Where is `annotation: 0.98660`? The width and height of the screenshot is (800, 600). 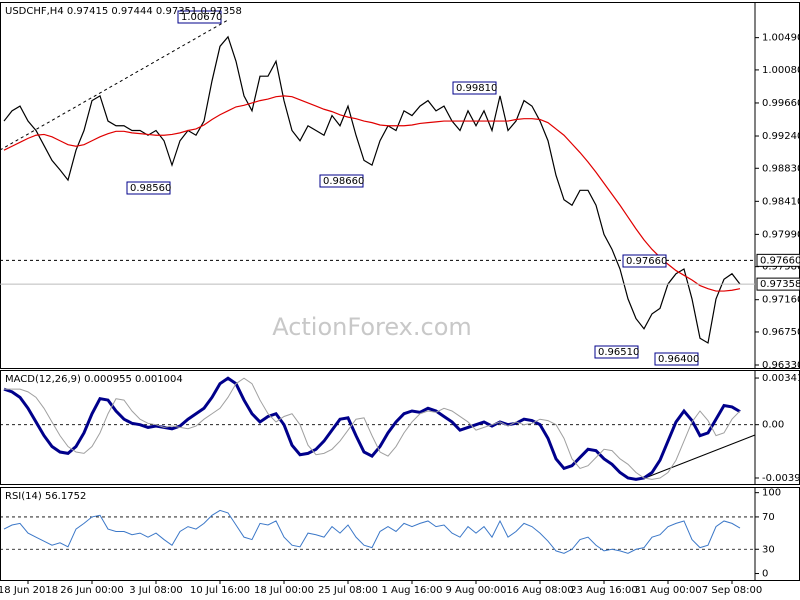
annotation: 0.98660 is located at coordinates (343, 181).